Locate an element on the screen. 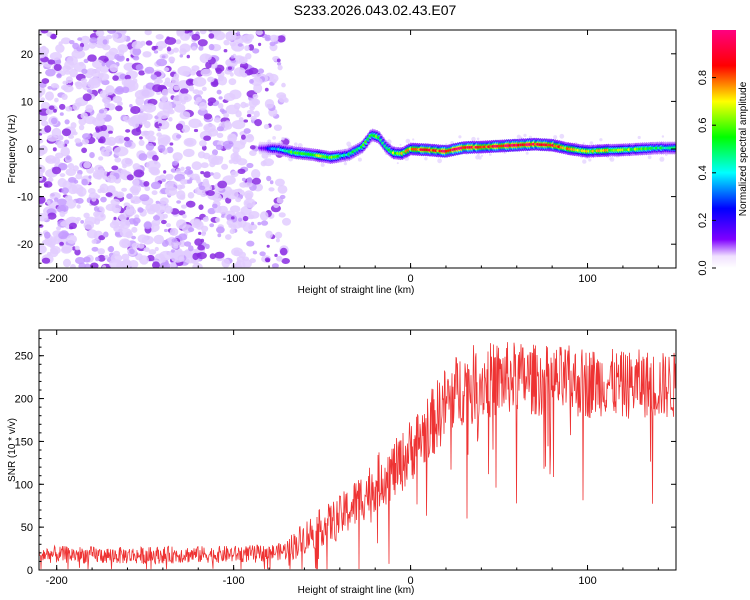  x-tick-label: 100 is located at coordinates (587, 581).